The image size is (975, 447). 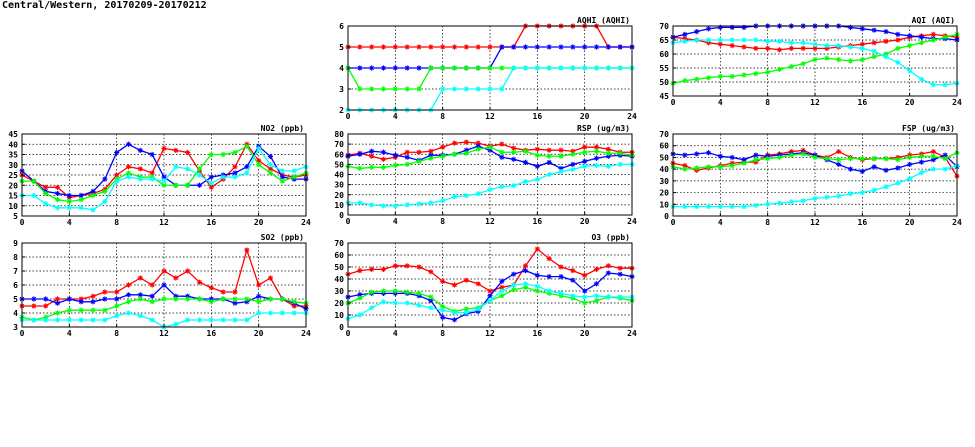 I want to click on tick-label-x: 16, so click(x=538, y=333).